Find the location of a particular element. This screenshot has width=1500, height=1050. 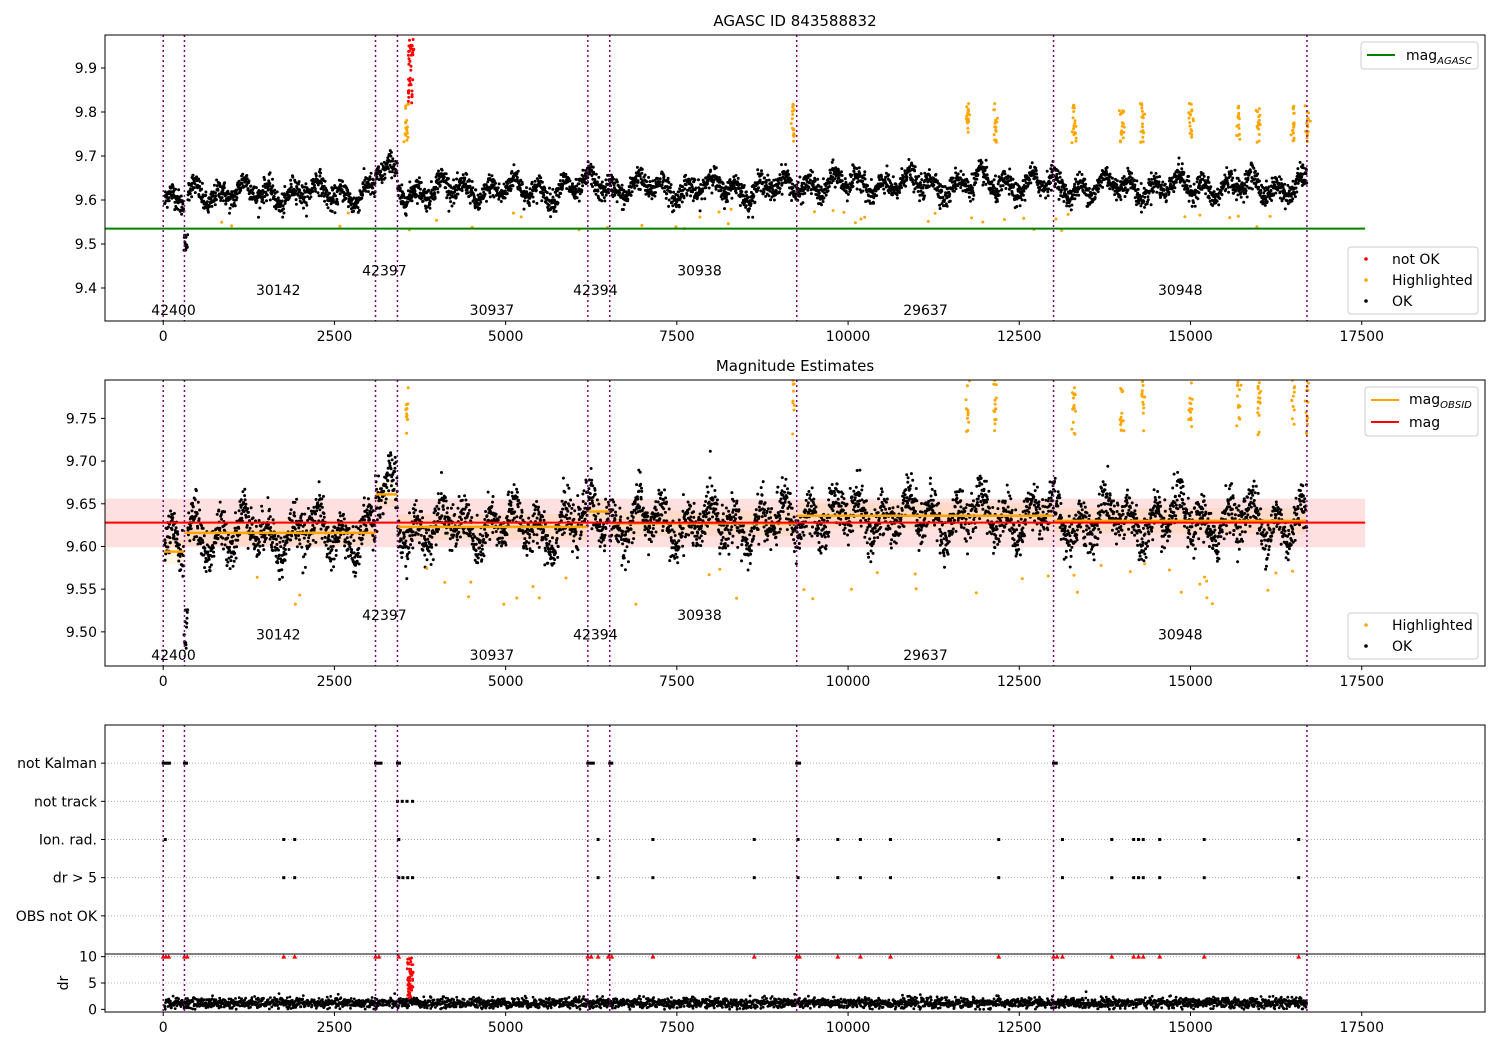

ok-points is located at coordinates (736, 200).